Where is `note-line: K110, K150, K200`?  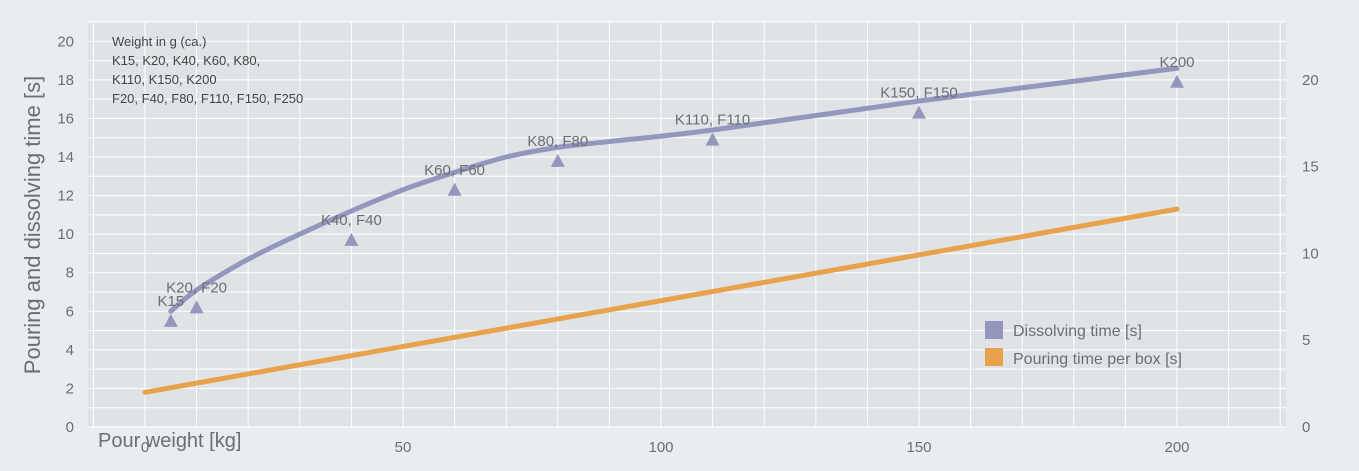 note-line: K110, K150, K200 is located at coordinates (164, 79).